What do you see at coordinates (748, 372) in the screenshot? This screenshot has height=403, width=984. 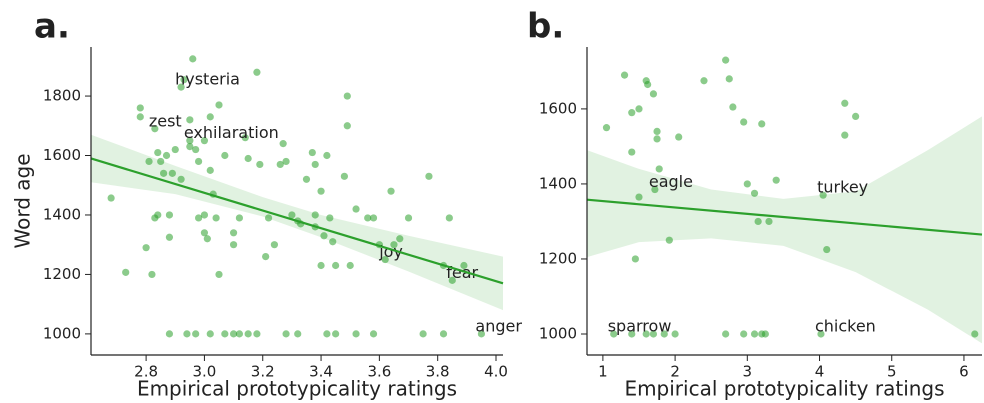 I see `x-tick-label: 3` at bounding box center [748, 372].